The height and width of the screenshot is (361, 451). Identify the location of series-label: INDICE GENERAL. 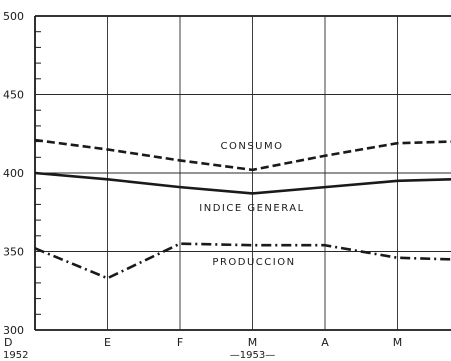
(251, 208).